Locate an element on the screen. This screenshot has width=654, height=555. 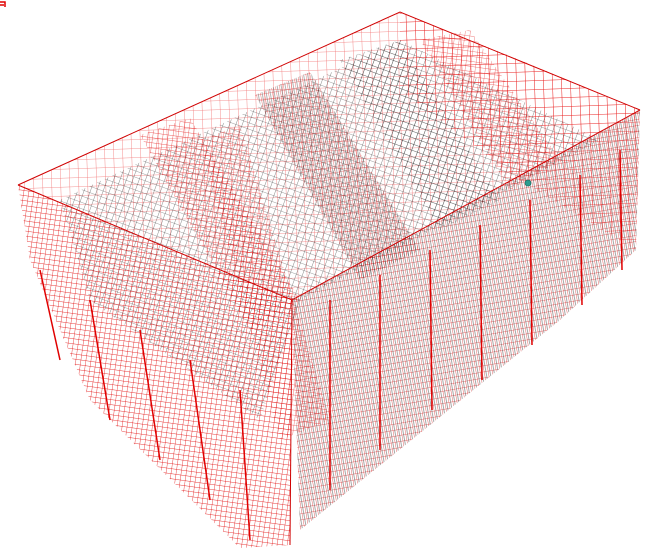
corner-glyph-icon is located at coordinates (3, 4).